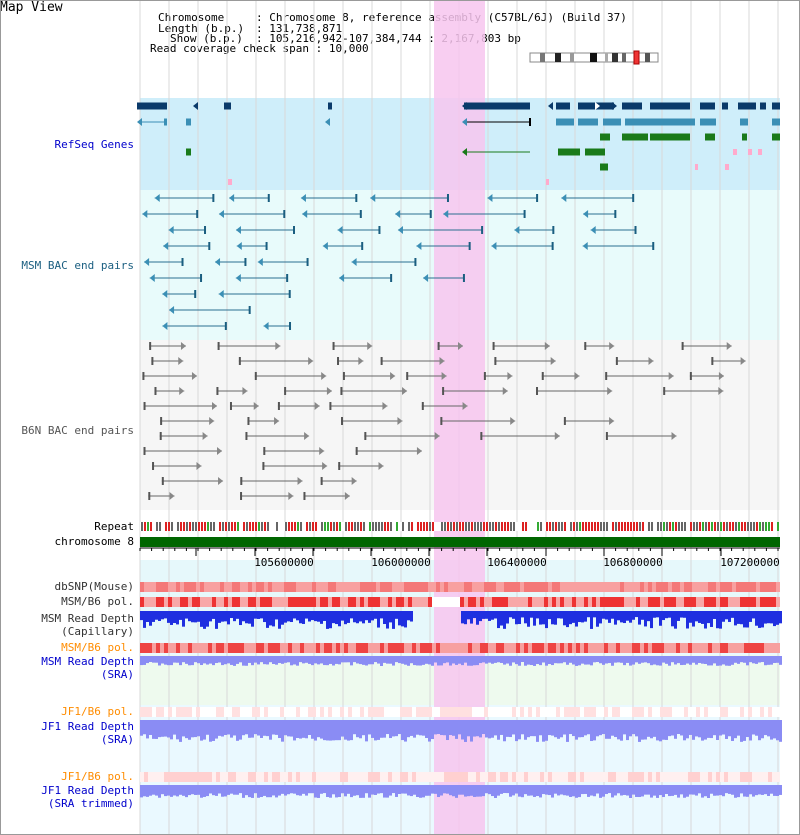 Image resolution: width=800 pixels, height=835 pixels. What do you see at coordinates (461, 731) in the screenshot?
I see `jf1-read-depth-sra-track` at bounding box center [461, 731].